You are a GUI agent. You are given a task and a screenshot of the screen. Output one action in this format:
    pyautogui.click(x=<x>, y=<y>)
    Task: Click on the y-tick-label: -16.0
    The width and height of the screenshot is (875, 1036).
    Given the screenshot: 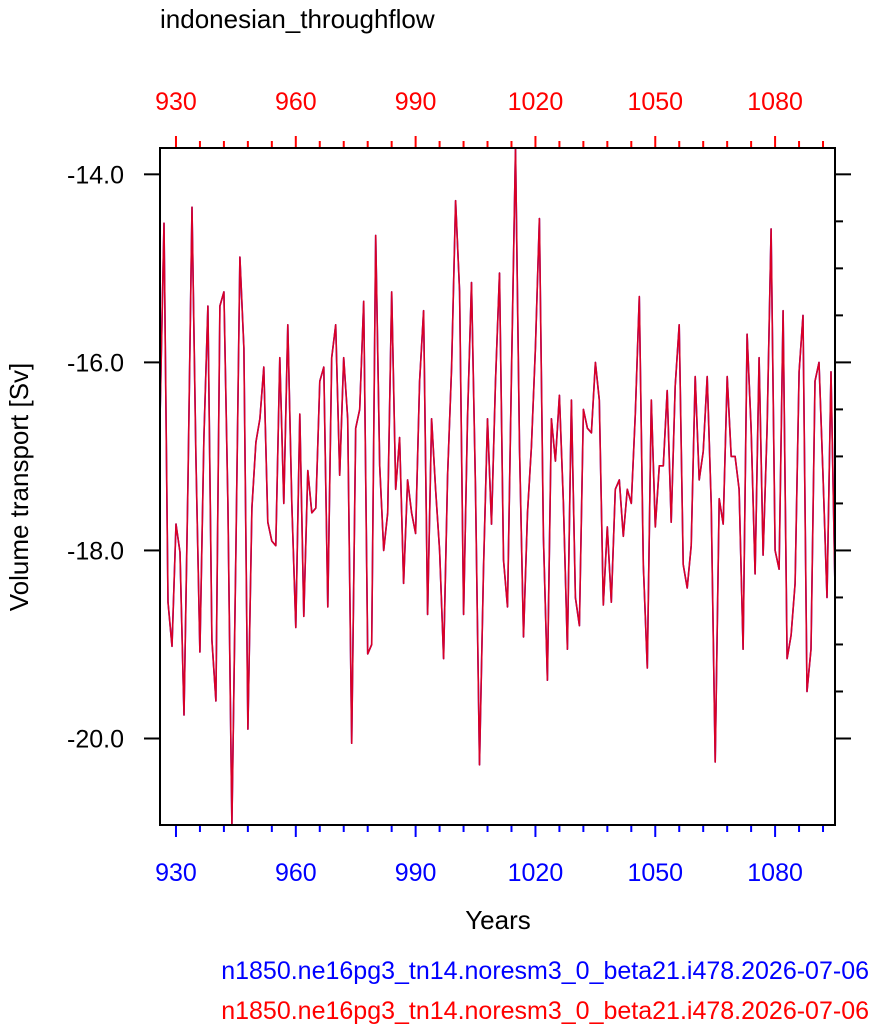 What is the action you would take?
    pyautogui.click(x=95, y=363)
    